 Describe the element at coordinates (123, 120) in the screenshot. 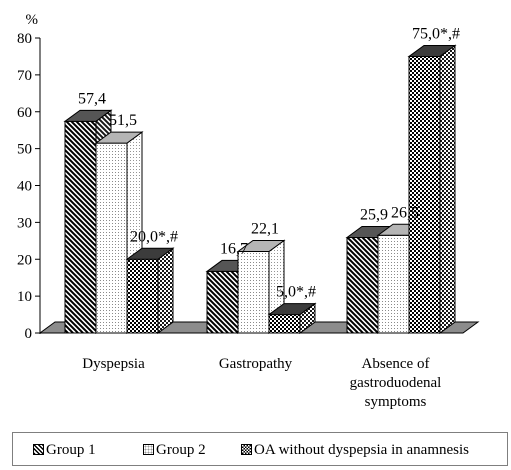

I see `data-label: 51,5` at that location.